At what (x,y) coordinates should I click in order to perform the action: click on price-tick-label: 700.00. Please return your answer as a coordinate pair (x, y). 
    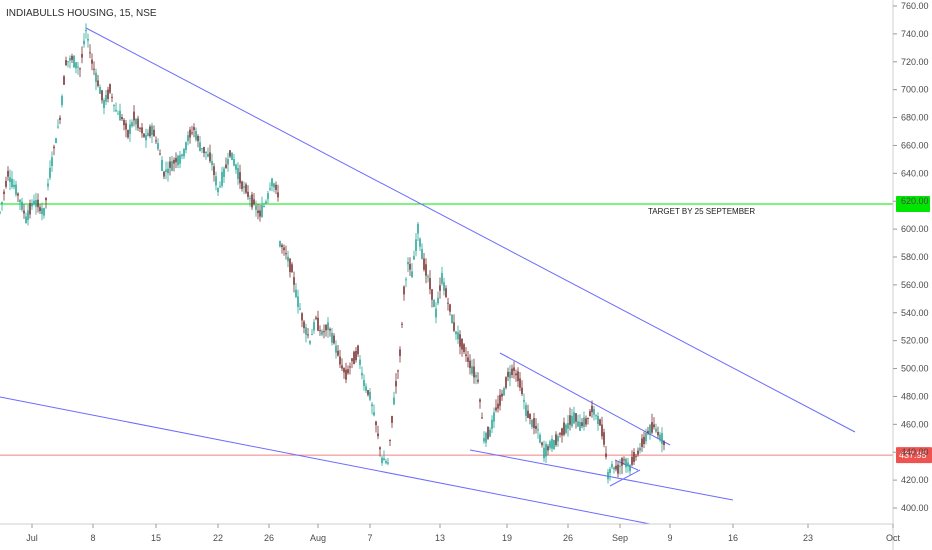
    Looking at the image, I should click on (915, 90).